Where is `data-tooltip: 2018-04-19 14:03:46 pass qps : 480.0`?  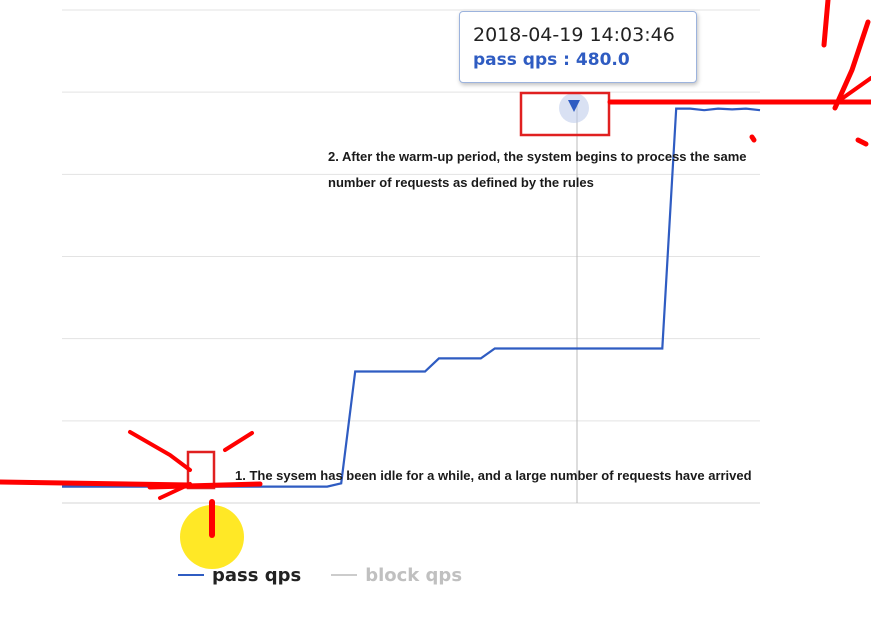
data-tooltip: 2018-04-19 14:03:46 pass qps : 480.0 is located at coordinates (578, 47).